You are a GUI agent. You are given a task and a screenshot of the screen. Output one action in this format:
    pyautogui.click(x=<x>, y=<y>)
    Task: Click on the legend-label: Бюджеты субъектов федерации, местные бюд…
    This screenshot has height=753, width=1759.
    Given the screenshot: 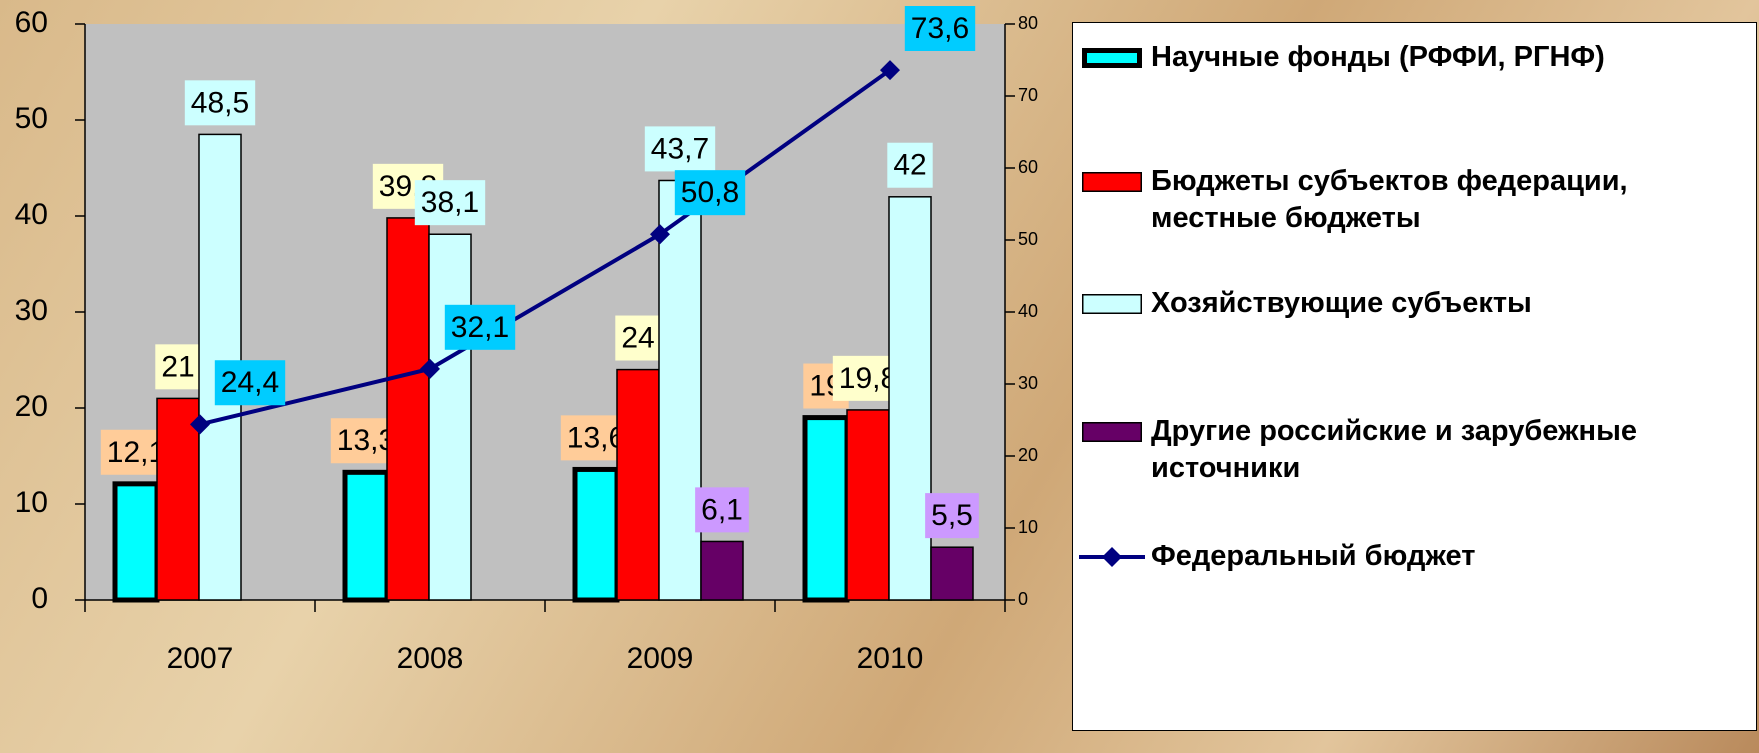 What is the action you would take?
    pyautogui.click(x=1389, y=199)
    